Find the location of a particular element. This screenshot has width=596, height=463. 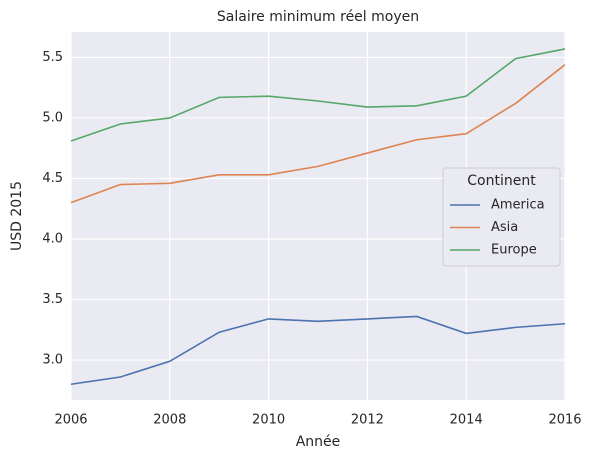

x-tick-label: 2006 is located at coordinates (70, 420).